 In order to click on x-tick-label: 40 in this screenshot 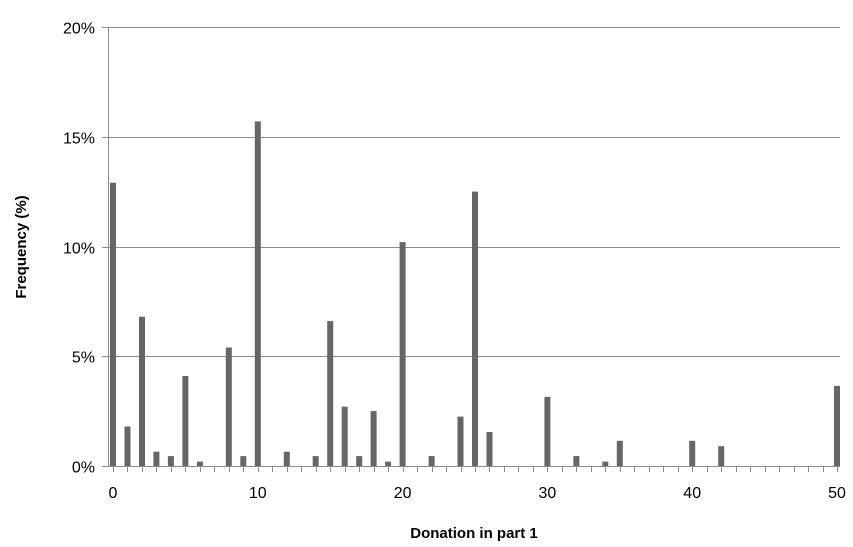, I will do `click(692, 493)`.